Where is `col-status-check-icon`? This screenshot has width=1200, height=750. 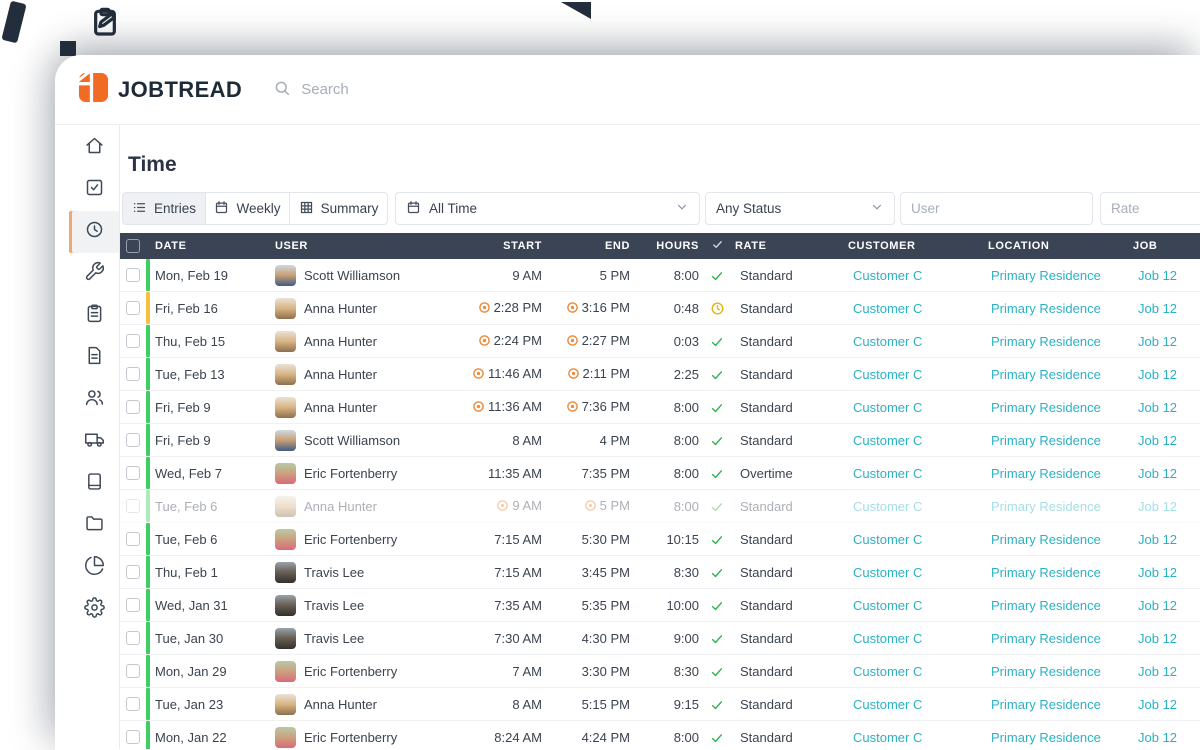 col-status-check-icon is located at coordinates (717, 246).